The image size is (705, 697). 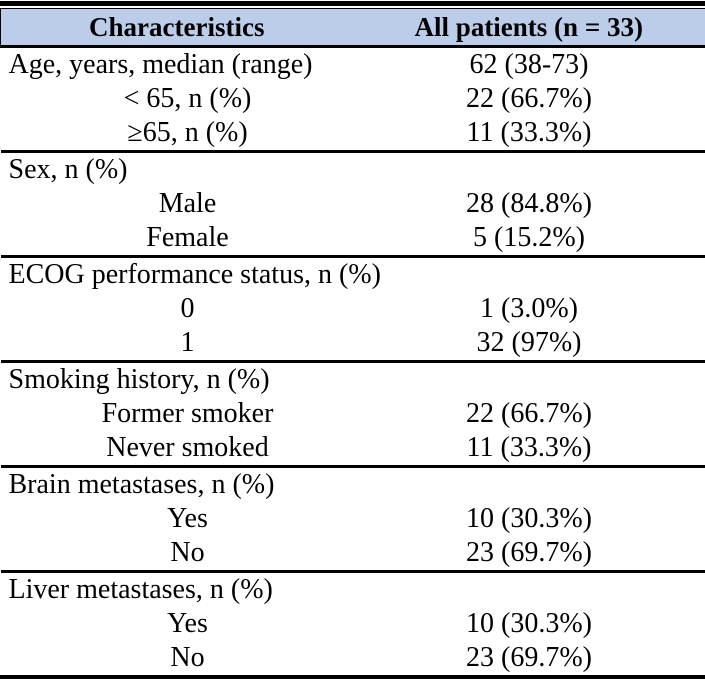 What do you see at coordinates (529, 64) in the screenshot?
I see `row-value: 62 (38-73)` at bounding box center [529, 64].